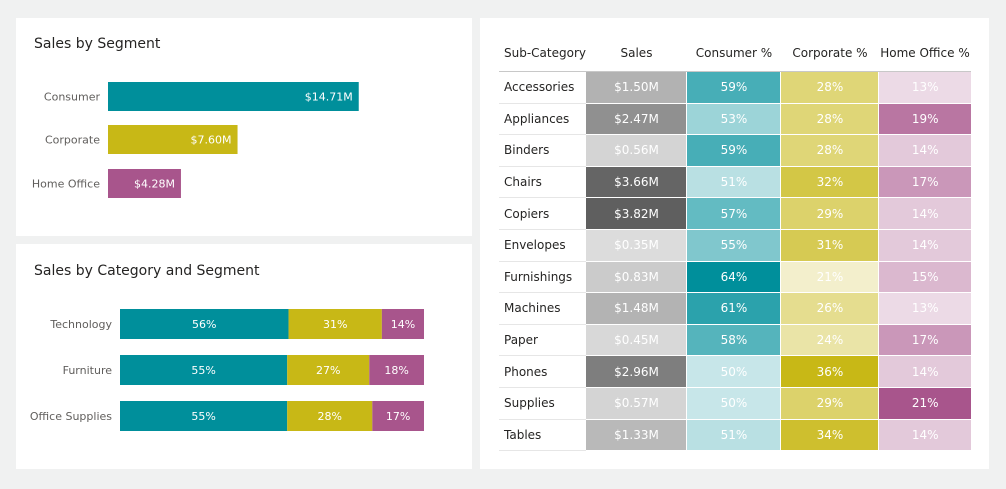 Image resolution: width=1006 pixels, height=489 pixels. I want to click on cell-sales: $1.50M, so click(636, 87).